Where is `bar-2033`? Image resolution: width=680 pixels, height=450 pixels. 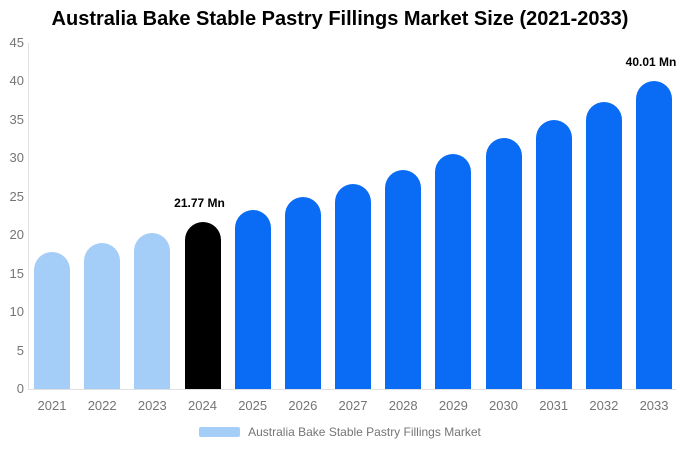 bar-2033 is located at coordinates (654, 235).